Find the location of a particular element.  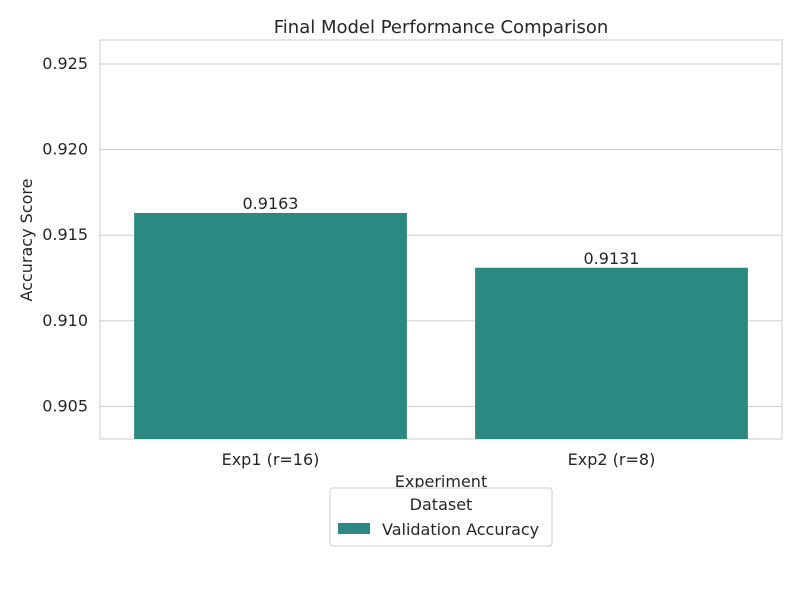

y-tick-labels: 0.905 0.910 0.915 0.920 0.925 is located at coordinates (65, 234).